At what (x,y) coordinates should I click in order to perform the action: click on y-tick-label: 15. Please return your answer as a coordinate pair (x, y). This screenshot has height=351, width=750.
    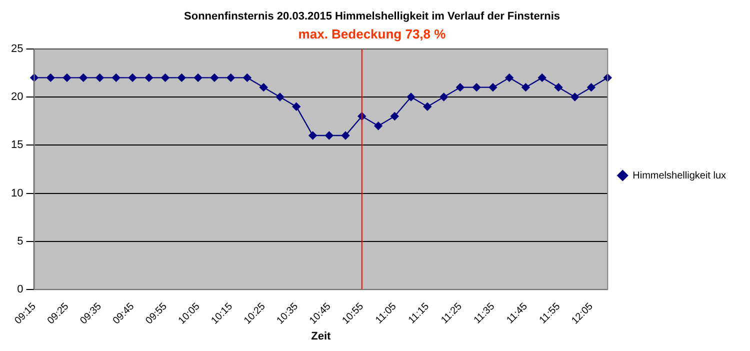
    Looking at the image, I should click on (17, 145).